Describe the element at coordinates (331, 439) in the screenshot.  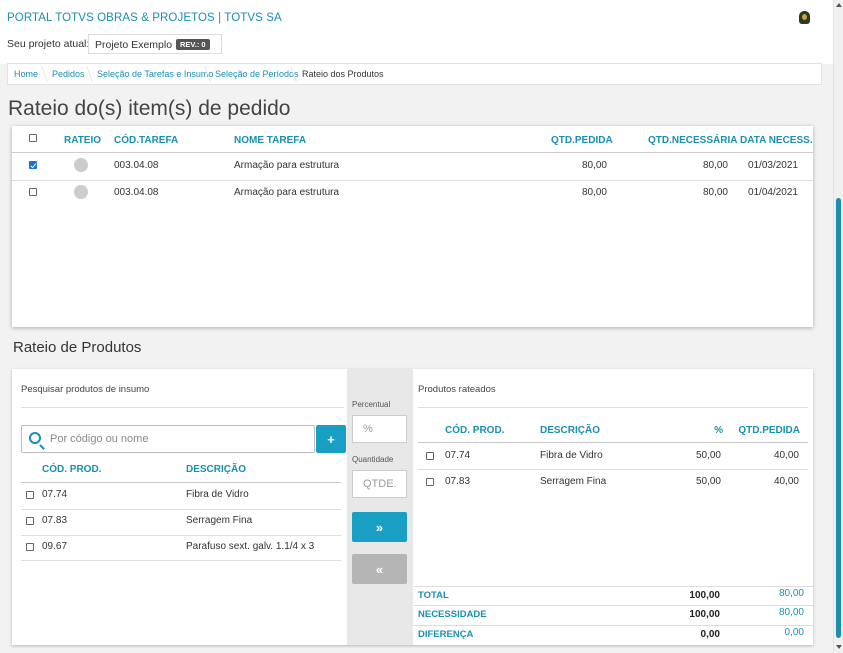
I see `add-product-button: +` at that location.